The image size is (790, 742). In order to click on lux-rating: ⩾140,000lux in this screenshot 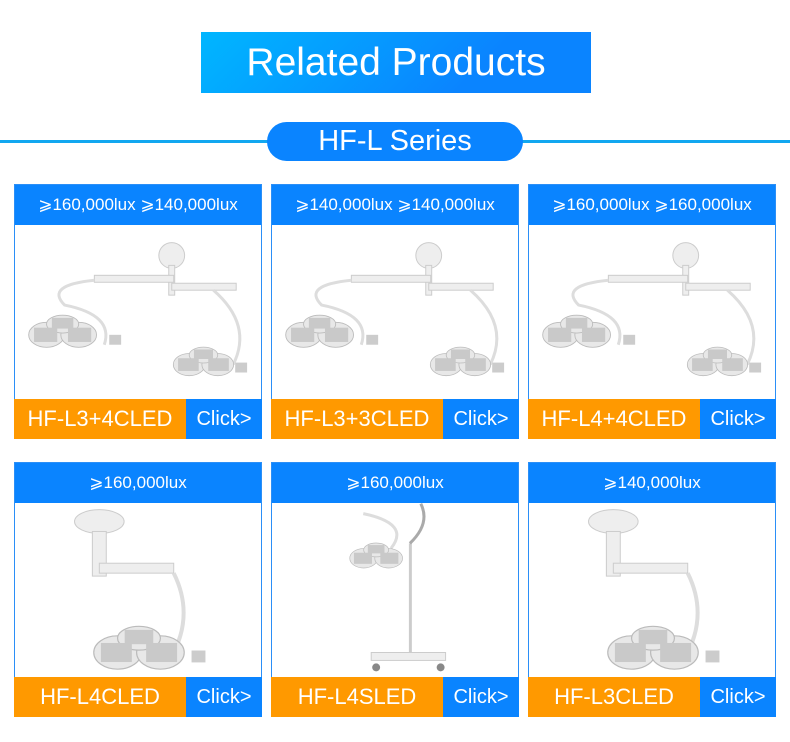, I will do `click(652, 483)`.